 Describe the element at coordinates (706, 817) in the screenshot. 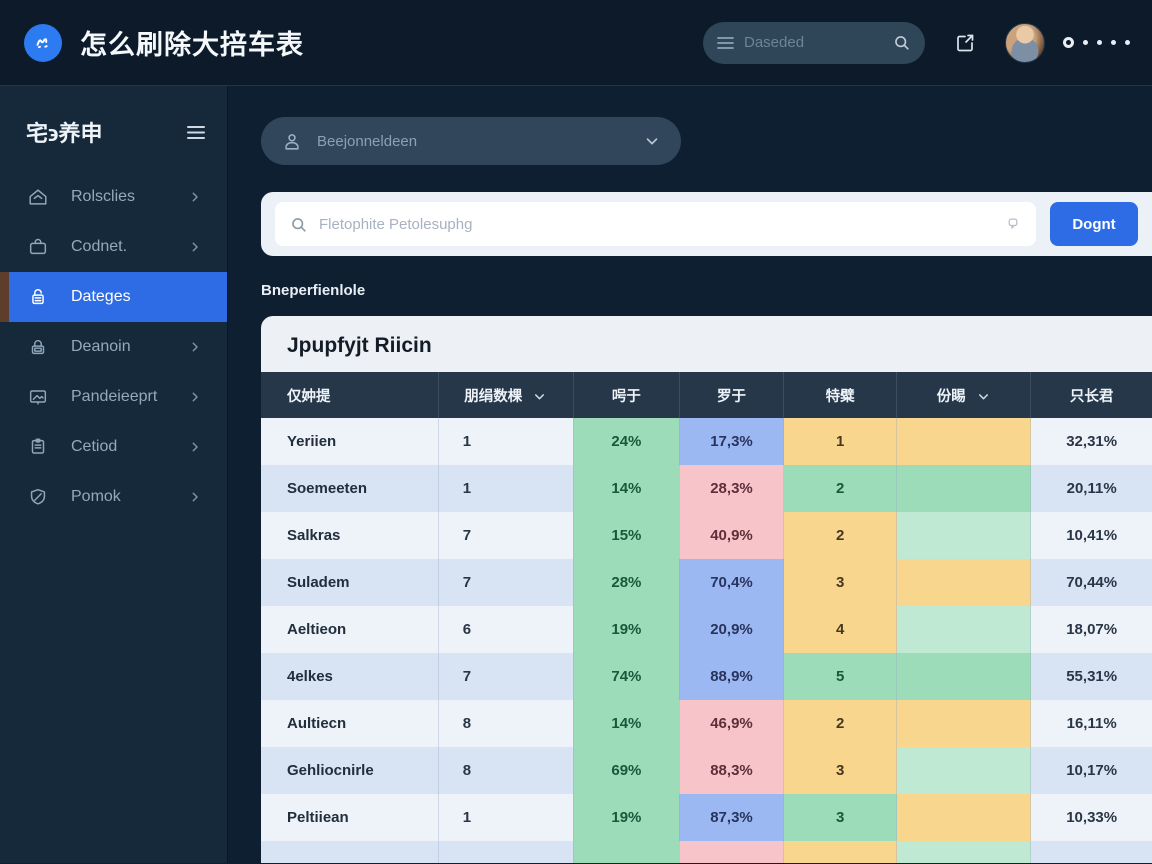

I see `table-row: Peltiiean 1 19% 87,3% 3 10,33%` at that location.